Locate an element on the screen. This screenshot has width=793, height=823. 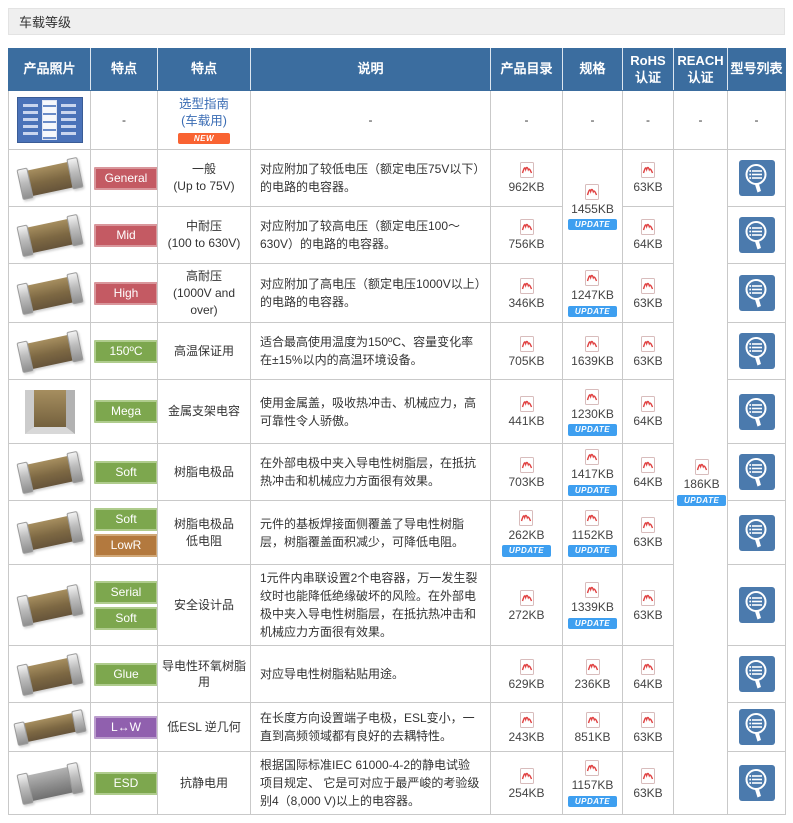
selection-guide-icon is located at coordinates (49, 120).